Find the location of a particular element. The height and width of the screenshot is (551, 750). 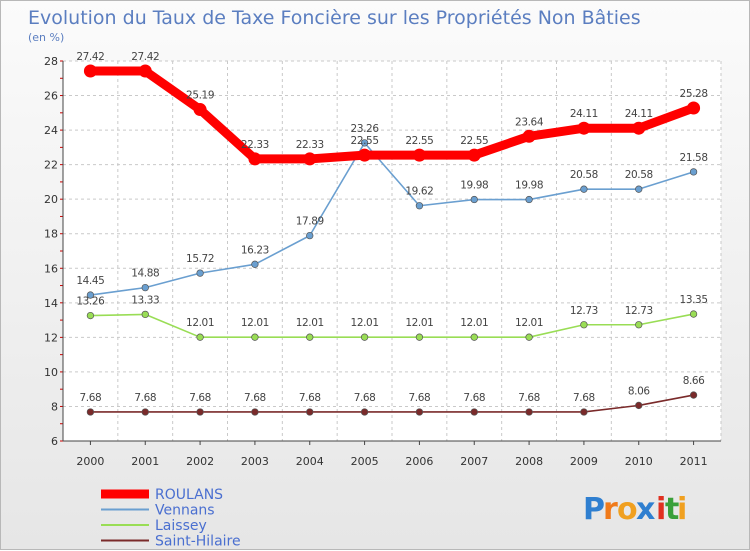

data-label: 13.35 is located at coordinates (694, 300).